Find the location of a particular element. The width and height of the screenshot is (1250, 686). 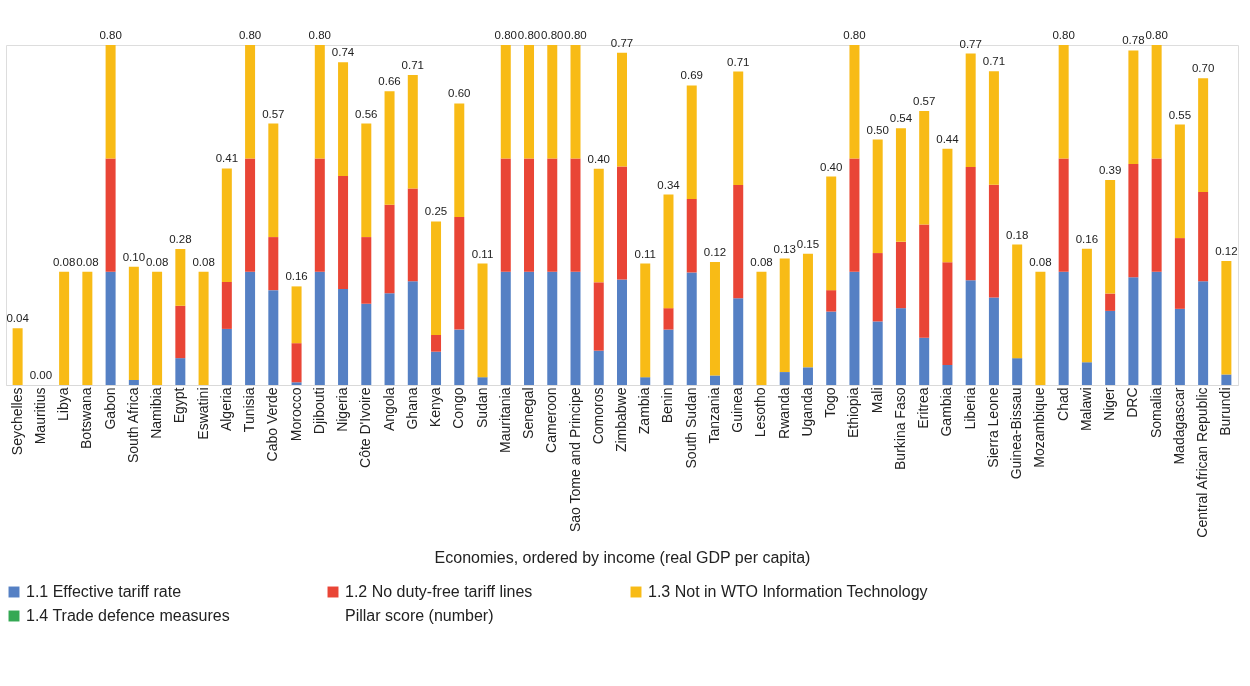

x-tick-label: Mozambique is located at coordinates (1039, 427).